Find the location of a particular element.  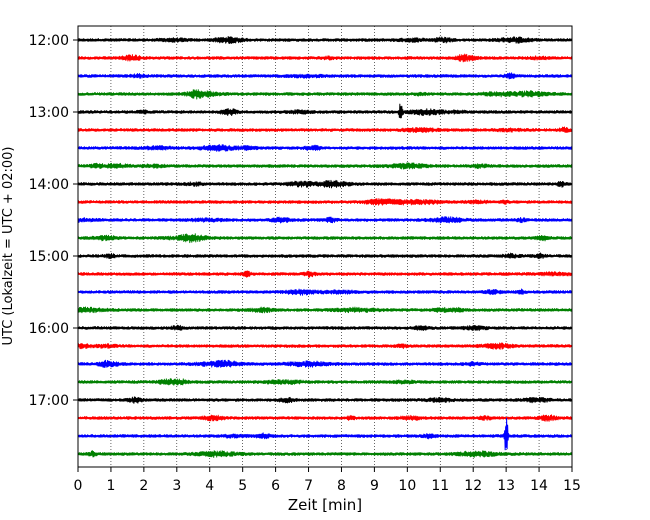

x-tick-label-0: 0 is located at coordinates (78, 486).